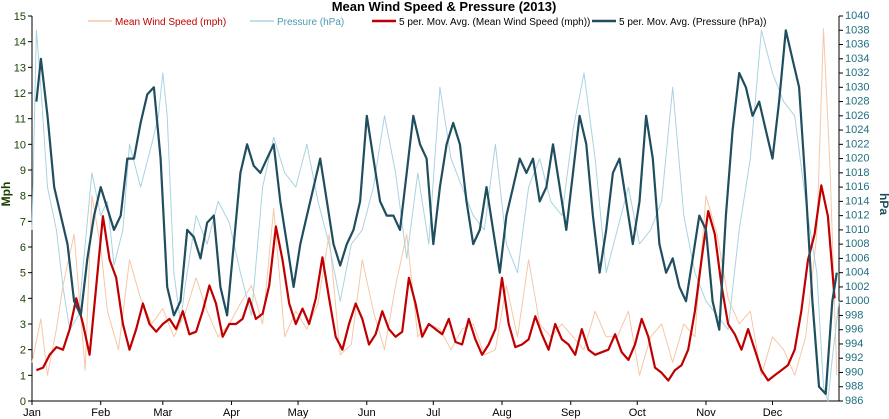  Describe the element at coordinates (857, 273) in the screenshot. I see `y2-tick-label: 1004` at that location.